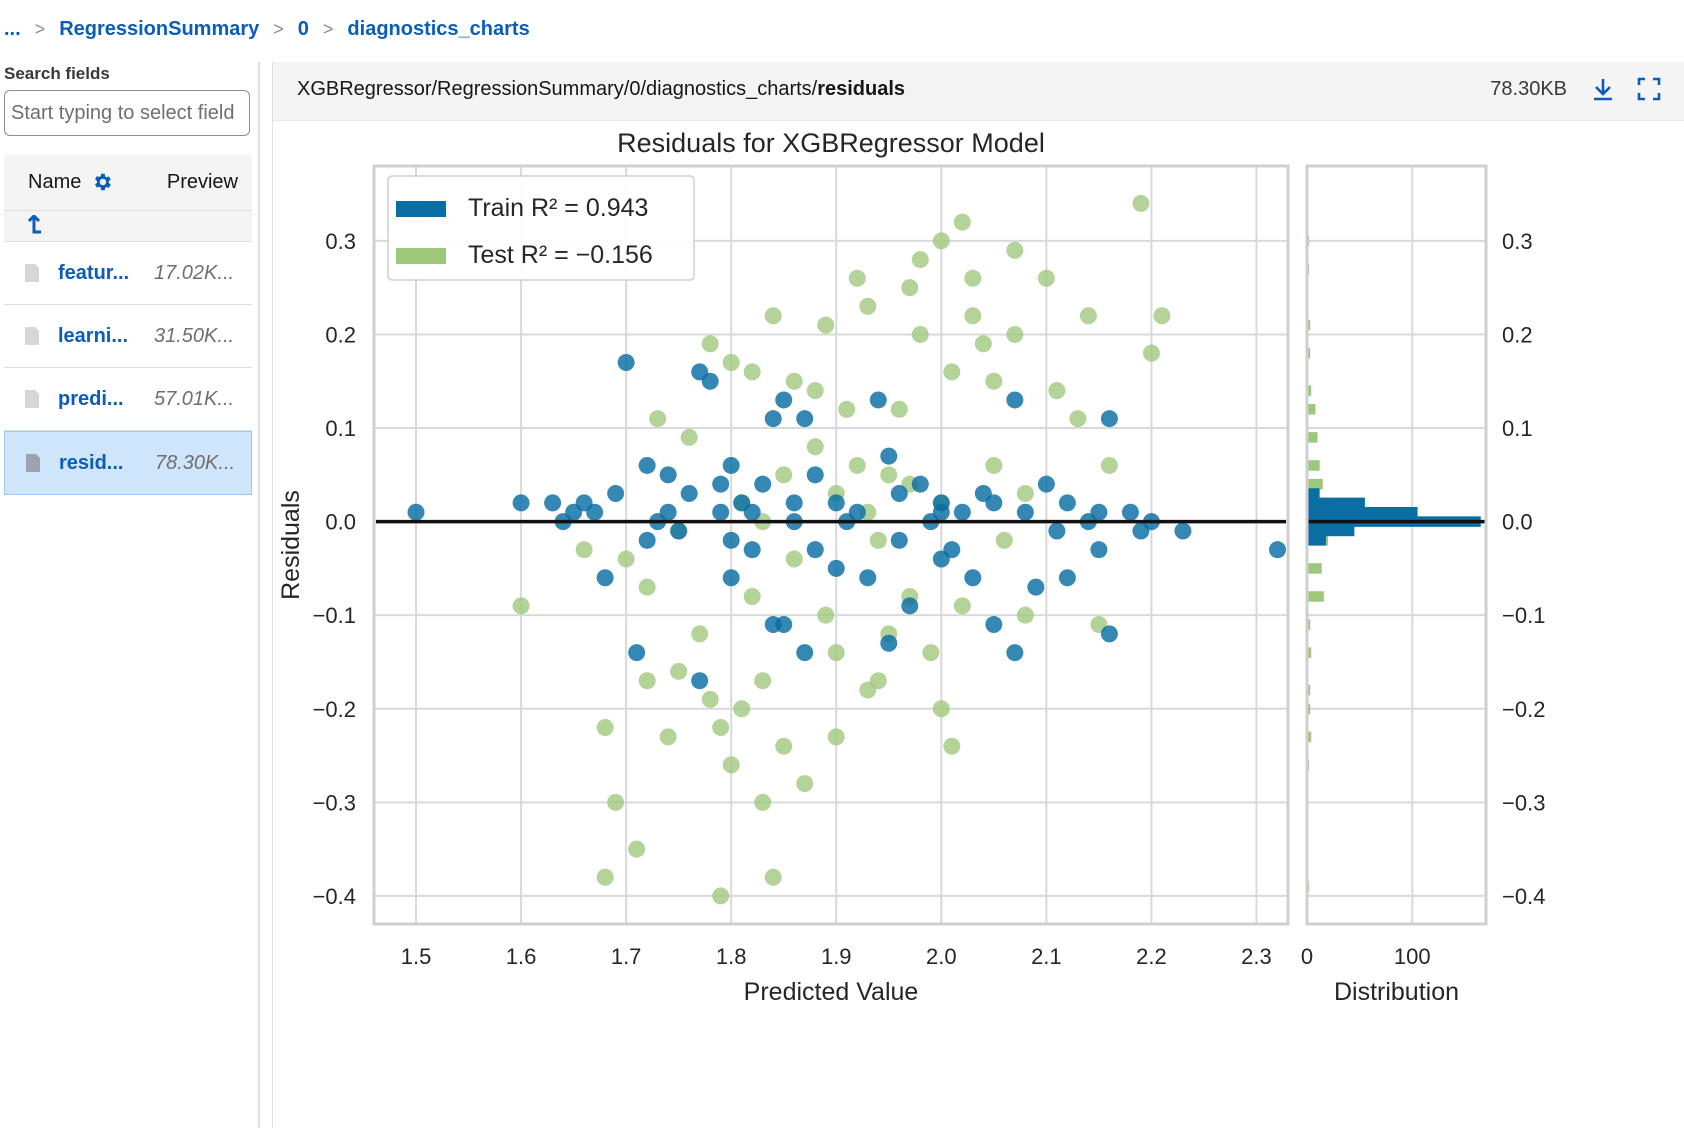  What do you see at coordinates (421, 209) in the screenshot?
I see `legend-train-swatch` at bounding box center [421, 209].